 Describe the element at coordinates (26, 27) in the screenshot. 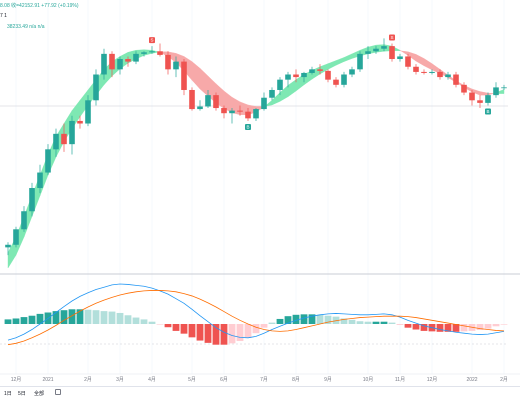

I see `indicator-line-2: 38233.49 n/a n/a` at that location.